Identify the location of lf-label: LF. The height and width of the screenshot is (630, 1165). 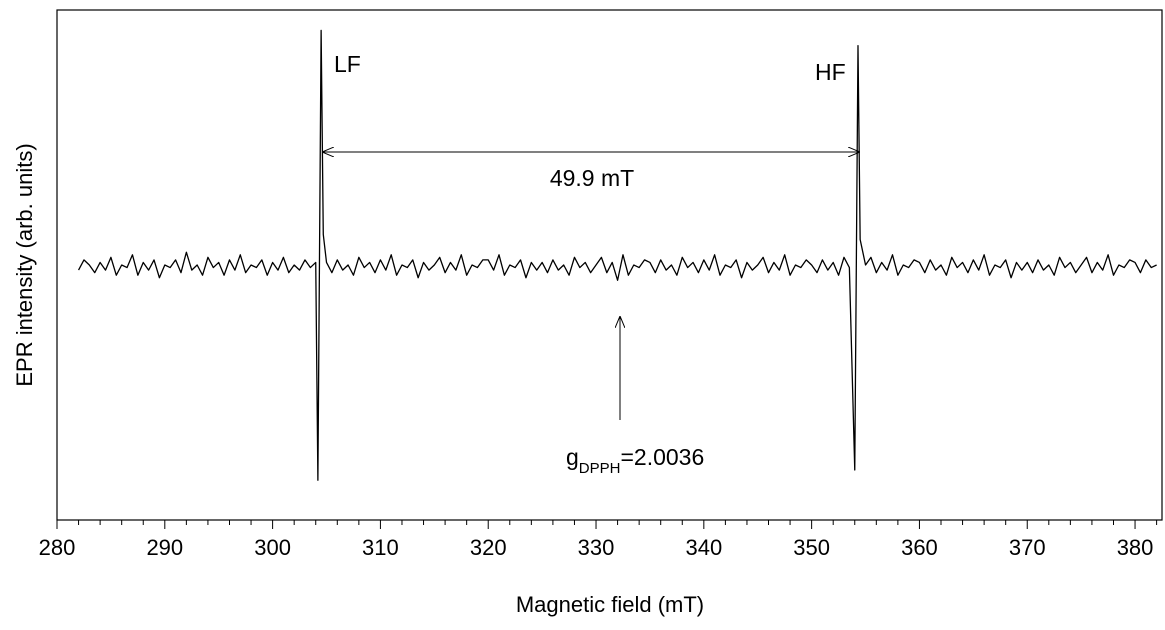
(347, 64).